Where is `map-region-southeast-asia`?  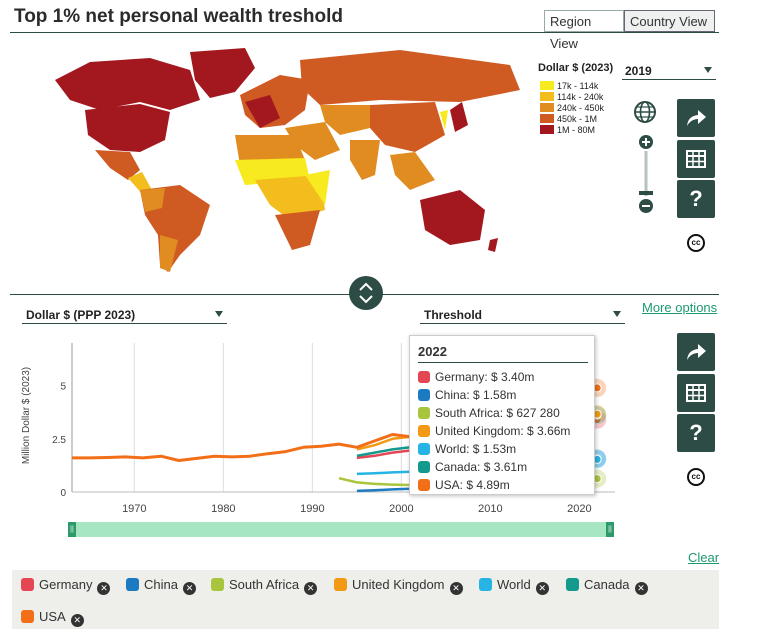
map-region-southeast-asia is located at coordinates (412, 171).